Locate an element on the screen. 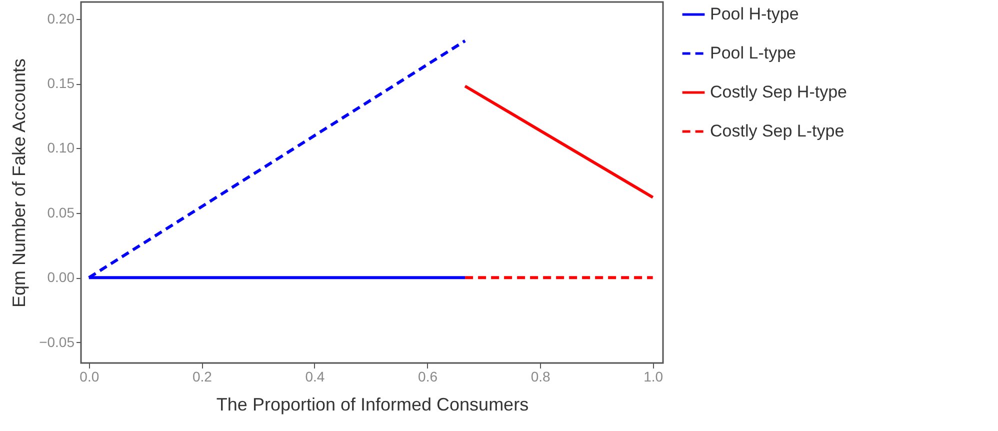 This screenshot has height=431, width=998. y-tick-label: 0.20 is located at coordinates (61, 18).